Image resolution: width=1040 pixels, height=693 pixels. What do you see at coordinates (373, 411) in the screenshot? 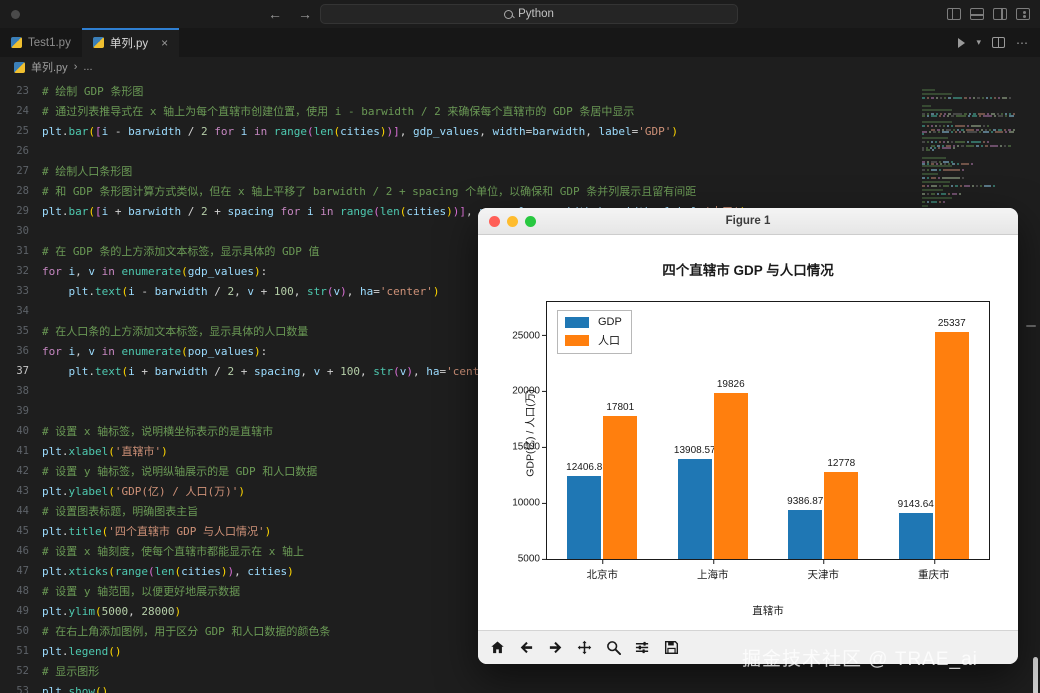
I see `code-line: 39` at bounding box center [373, 411].